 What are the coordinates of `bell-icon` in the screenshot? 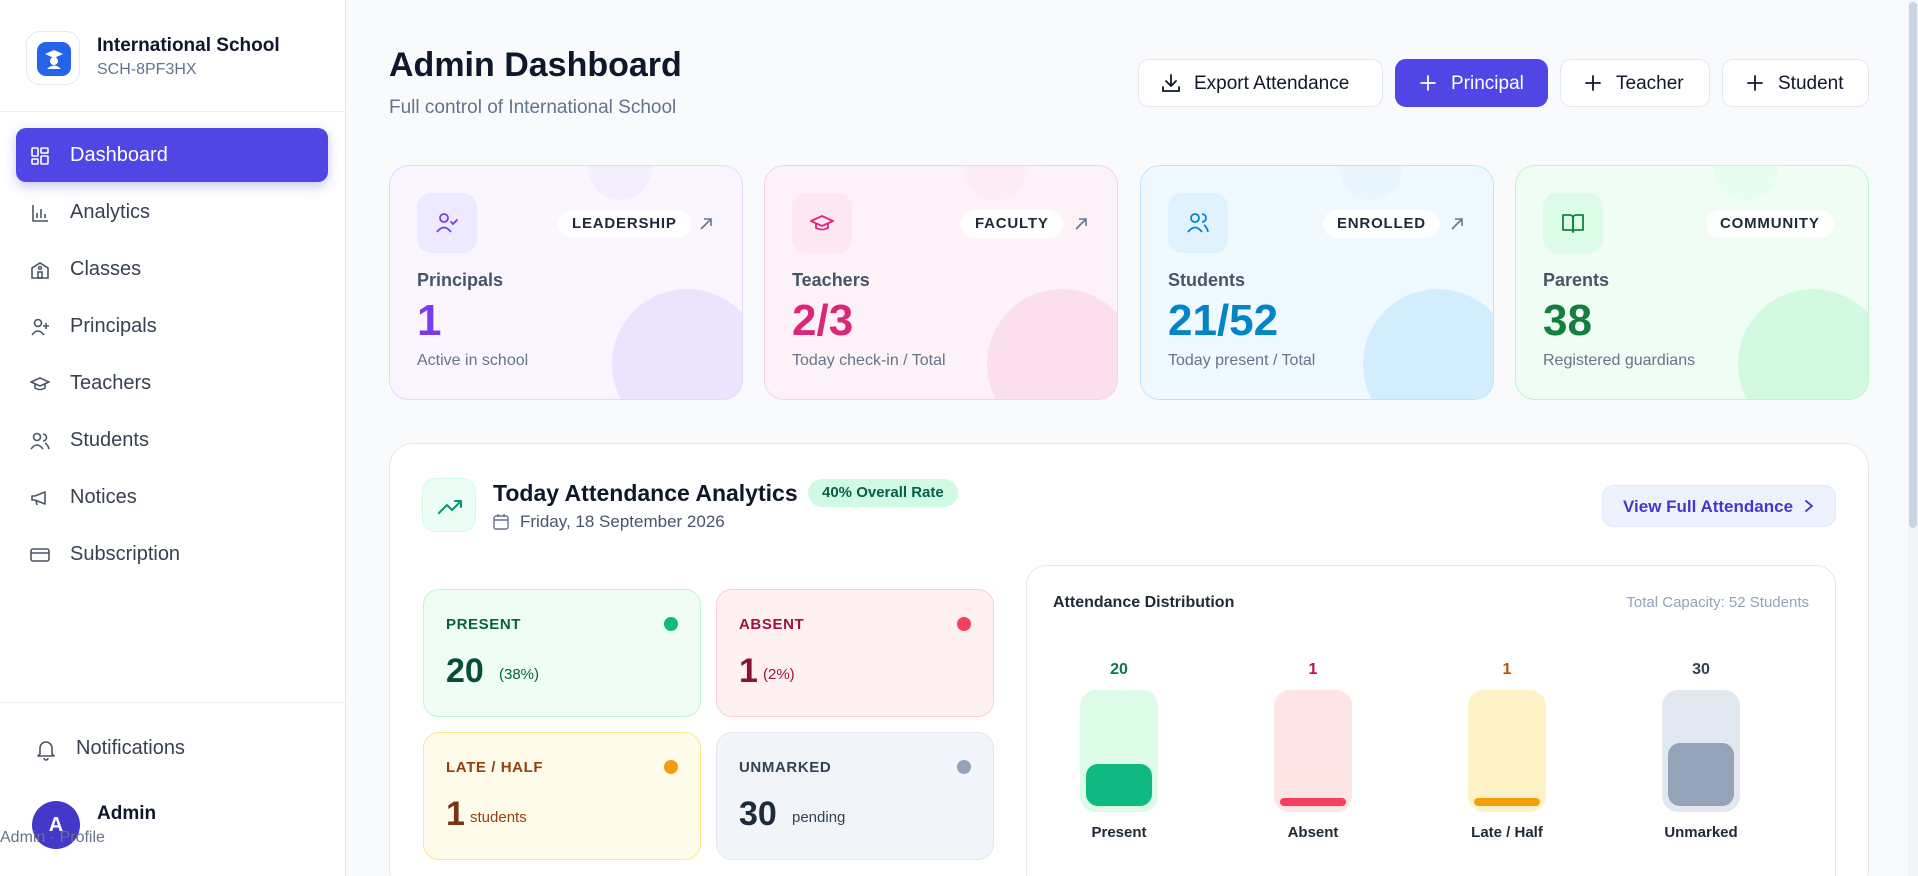 It's located at (46, 751).